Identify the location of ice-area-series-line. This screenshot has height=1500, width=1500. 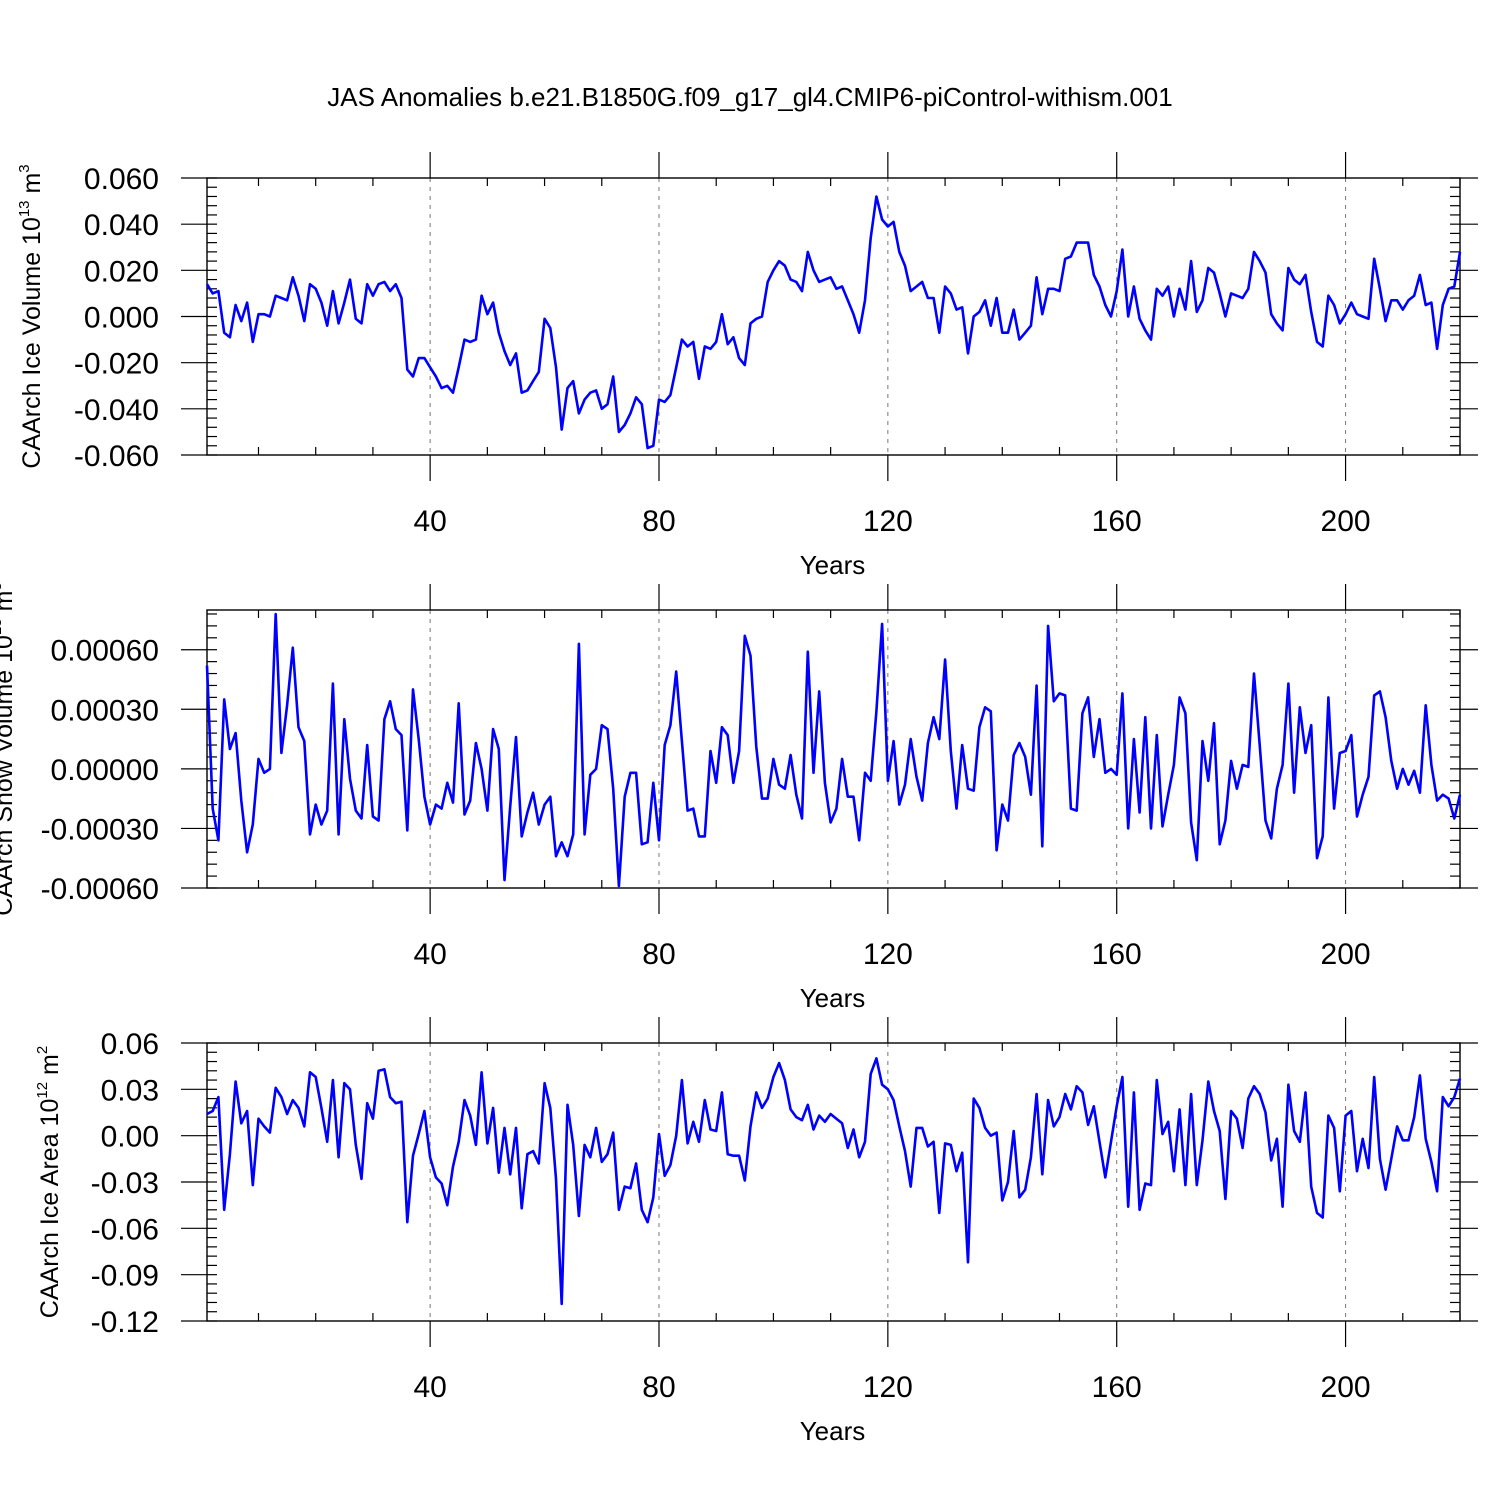
(834, 1181).